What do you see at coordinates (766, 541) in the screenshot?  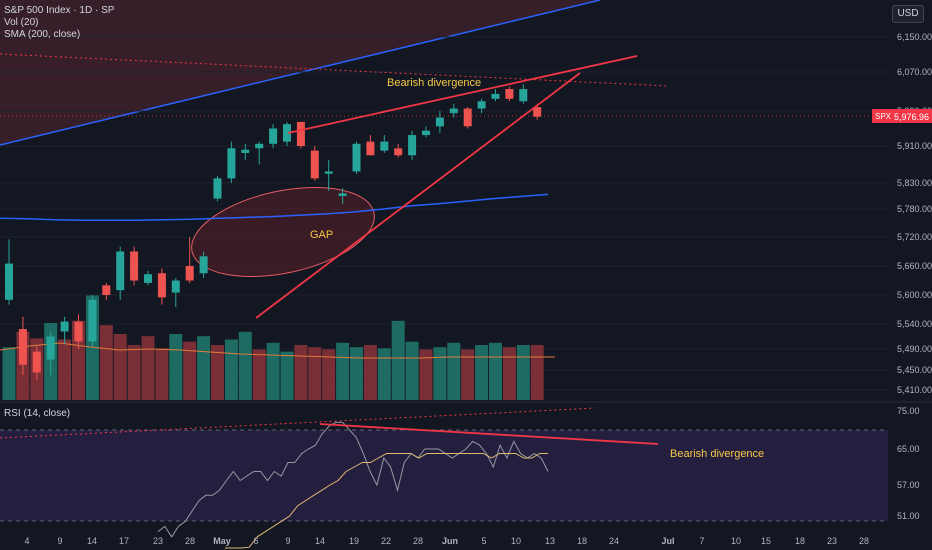 I see `time-tick-label: 15` at bounding box center [766, 541].